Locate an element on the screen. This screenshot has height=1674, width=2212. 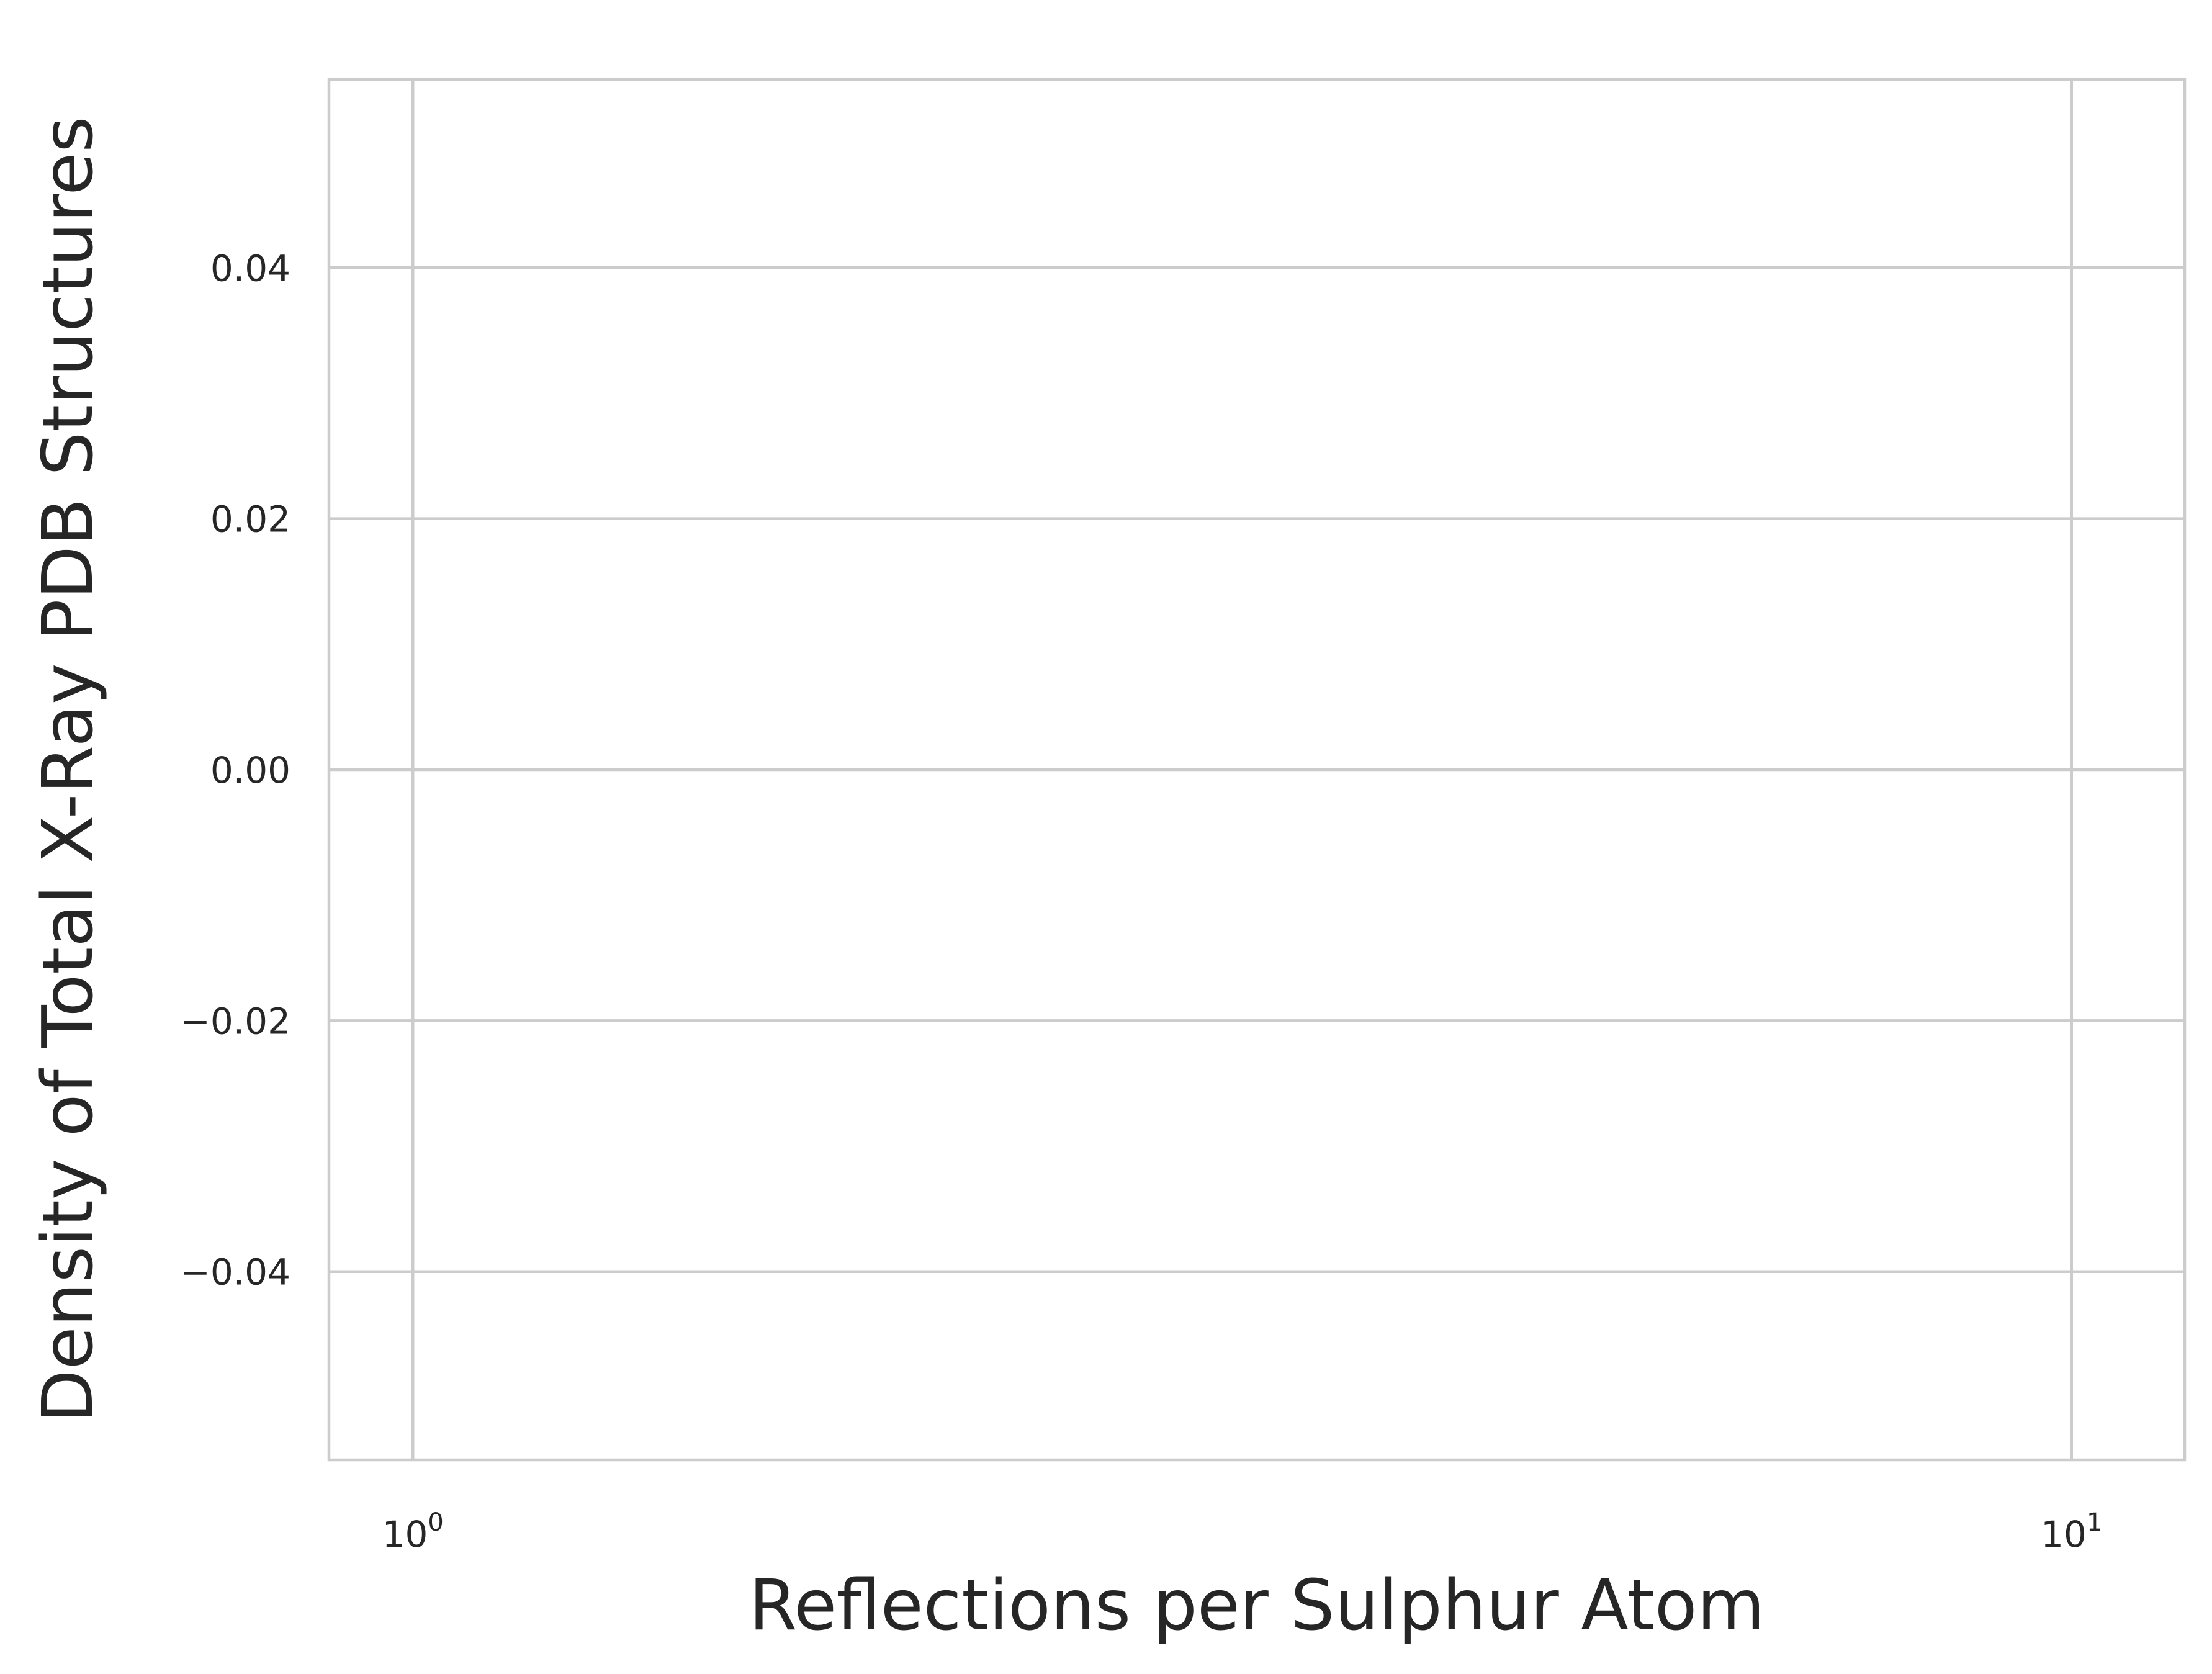
y-tick-label: 0.02 is located at coordinates (250, 519).